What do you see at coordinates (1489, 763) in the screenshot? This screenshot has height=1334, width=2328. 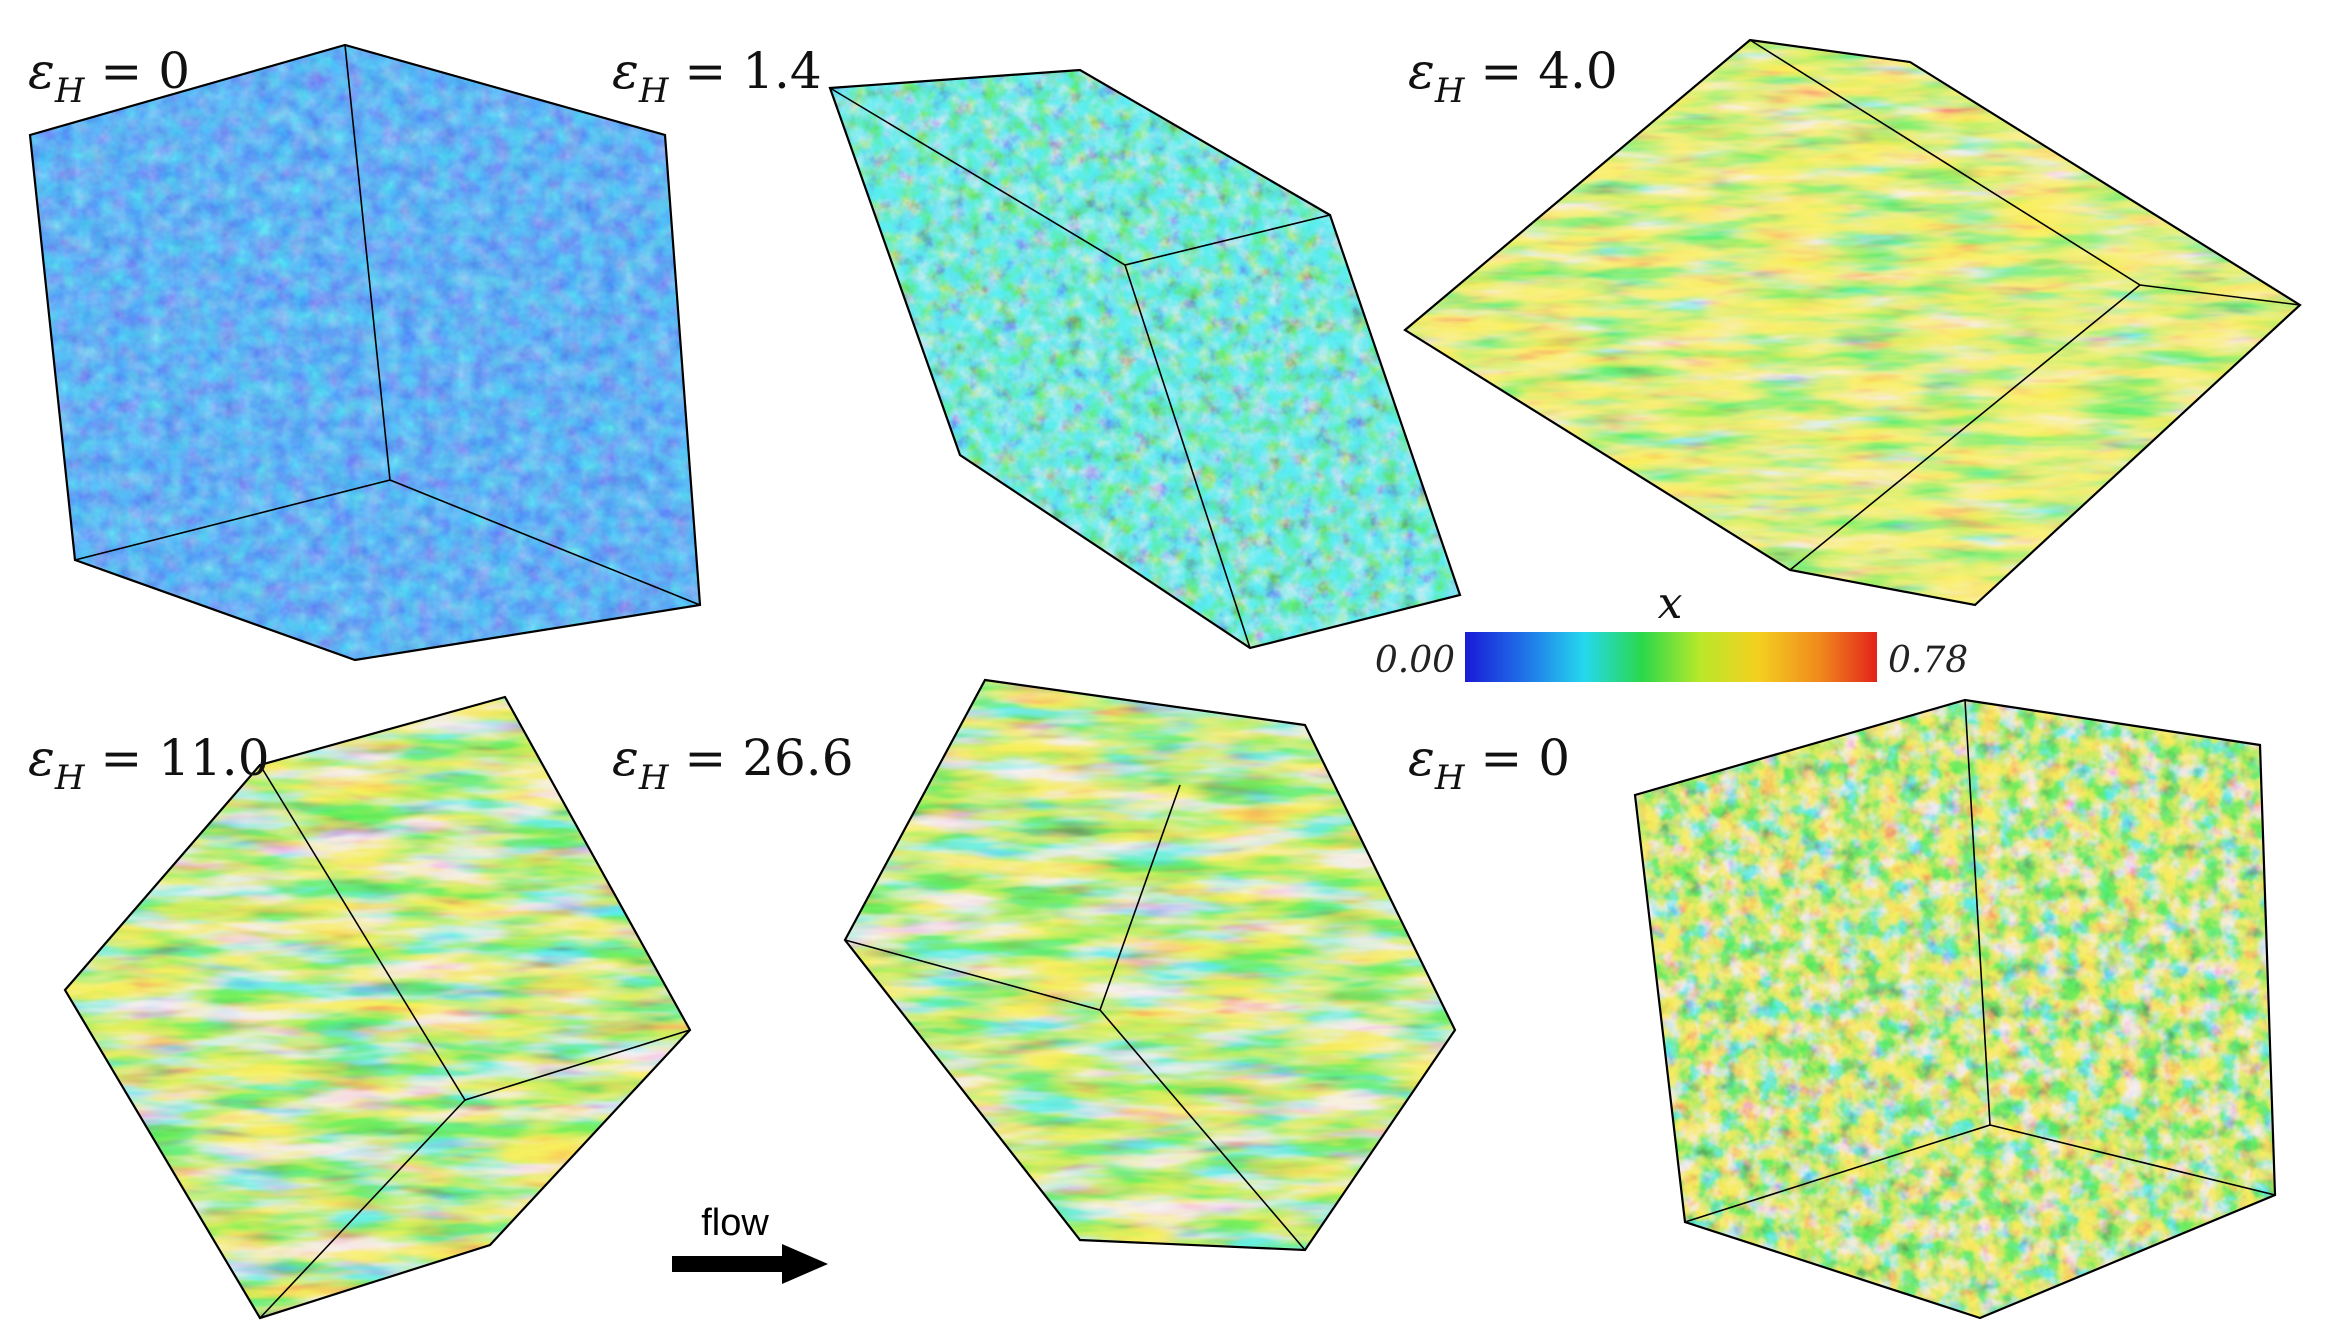 I see `strain-label-6: εH = 0` at bounding box center [1489, 763].